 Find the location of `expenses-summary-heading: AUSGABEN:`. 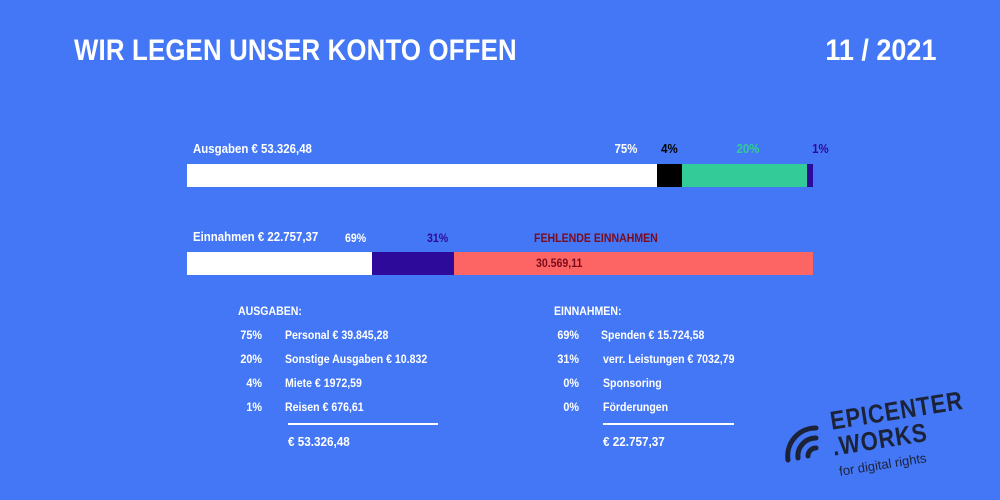

expenses-summary-heading: AUSGABEN: is located at coordinates (270, 311).